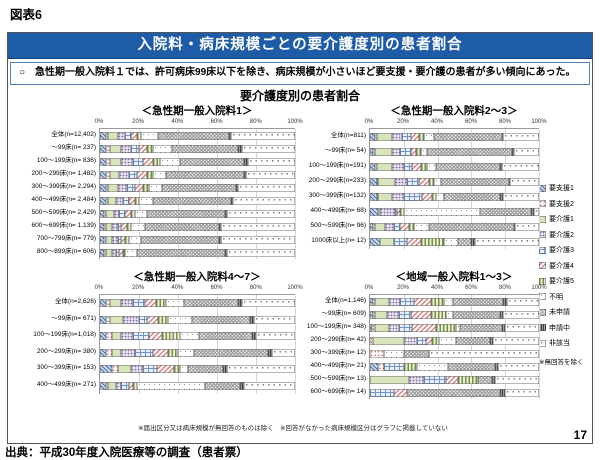  Describe the element at coordinates (66, 238) in the screenshot. I see `row-label: 700～799床(n= 779)` at that location.